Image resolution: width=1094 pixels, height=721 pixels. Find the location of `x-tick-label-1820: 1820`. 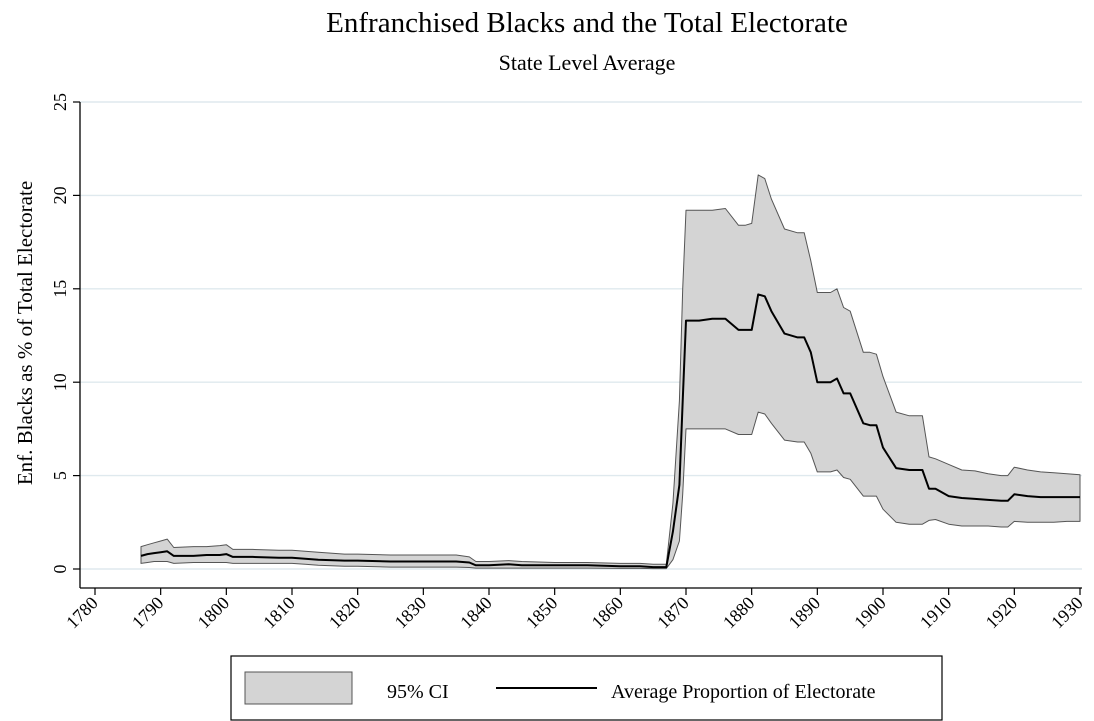

x-tick-label-1820: 1820 is located at coordinates (345, 613).